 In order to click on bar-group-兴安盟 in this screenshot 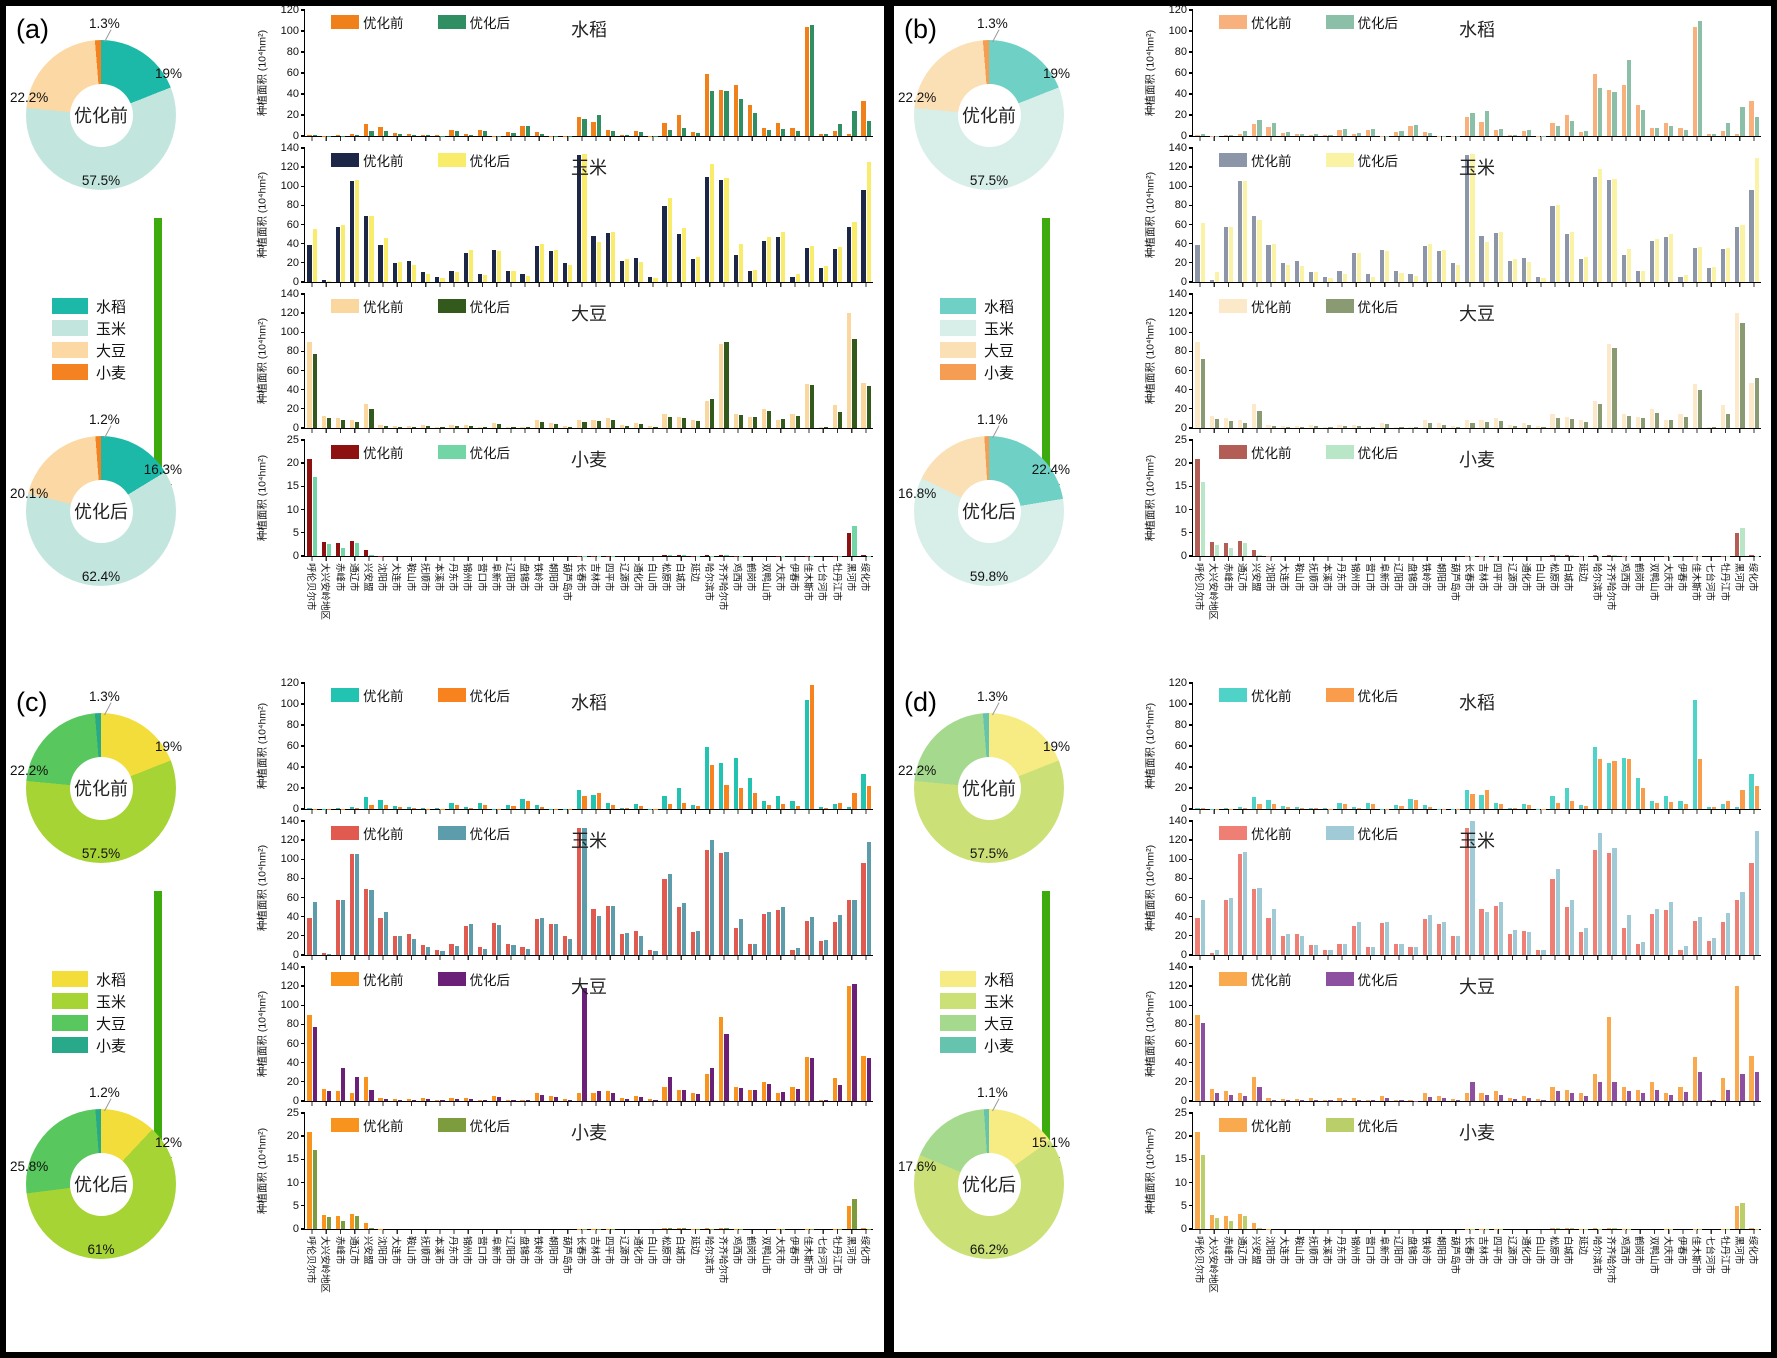, I will do `click(369, 1171)`.